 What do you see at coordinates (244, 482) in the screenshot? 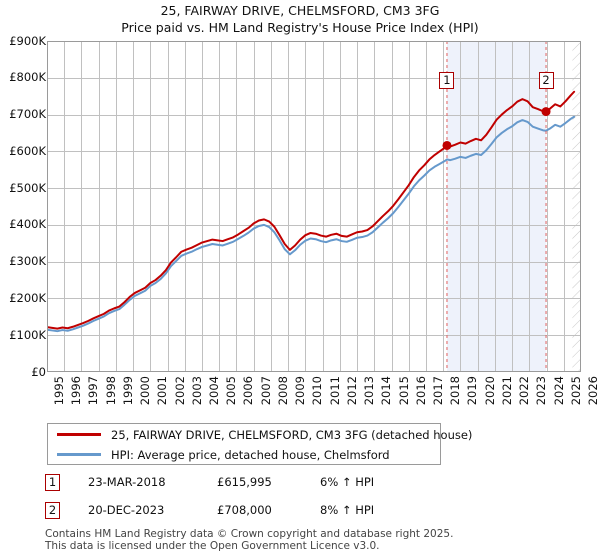
I see `transaction-price-1: £615,995` at bounding box center [244, 482].